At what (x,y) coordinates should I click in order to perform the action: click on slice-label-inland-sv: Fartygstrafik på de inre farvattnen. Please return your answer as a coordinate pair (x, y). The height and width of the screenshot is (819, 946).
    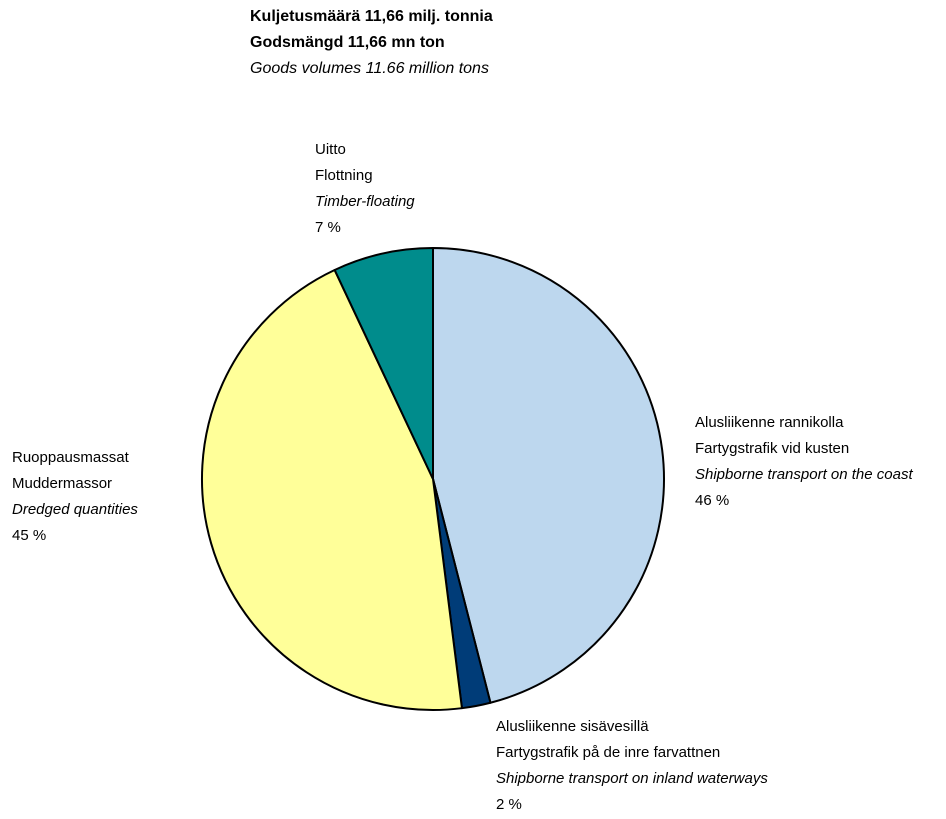
    Looking at the image, I should click on (608, 752).